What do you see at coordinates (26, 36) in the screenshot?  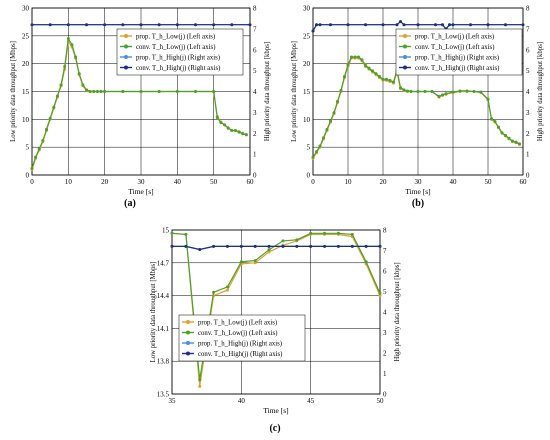 I see `y-tick-label: 25` at bounding box center [26, 36].